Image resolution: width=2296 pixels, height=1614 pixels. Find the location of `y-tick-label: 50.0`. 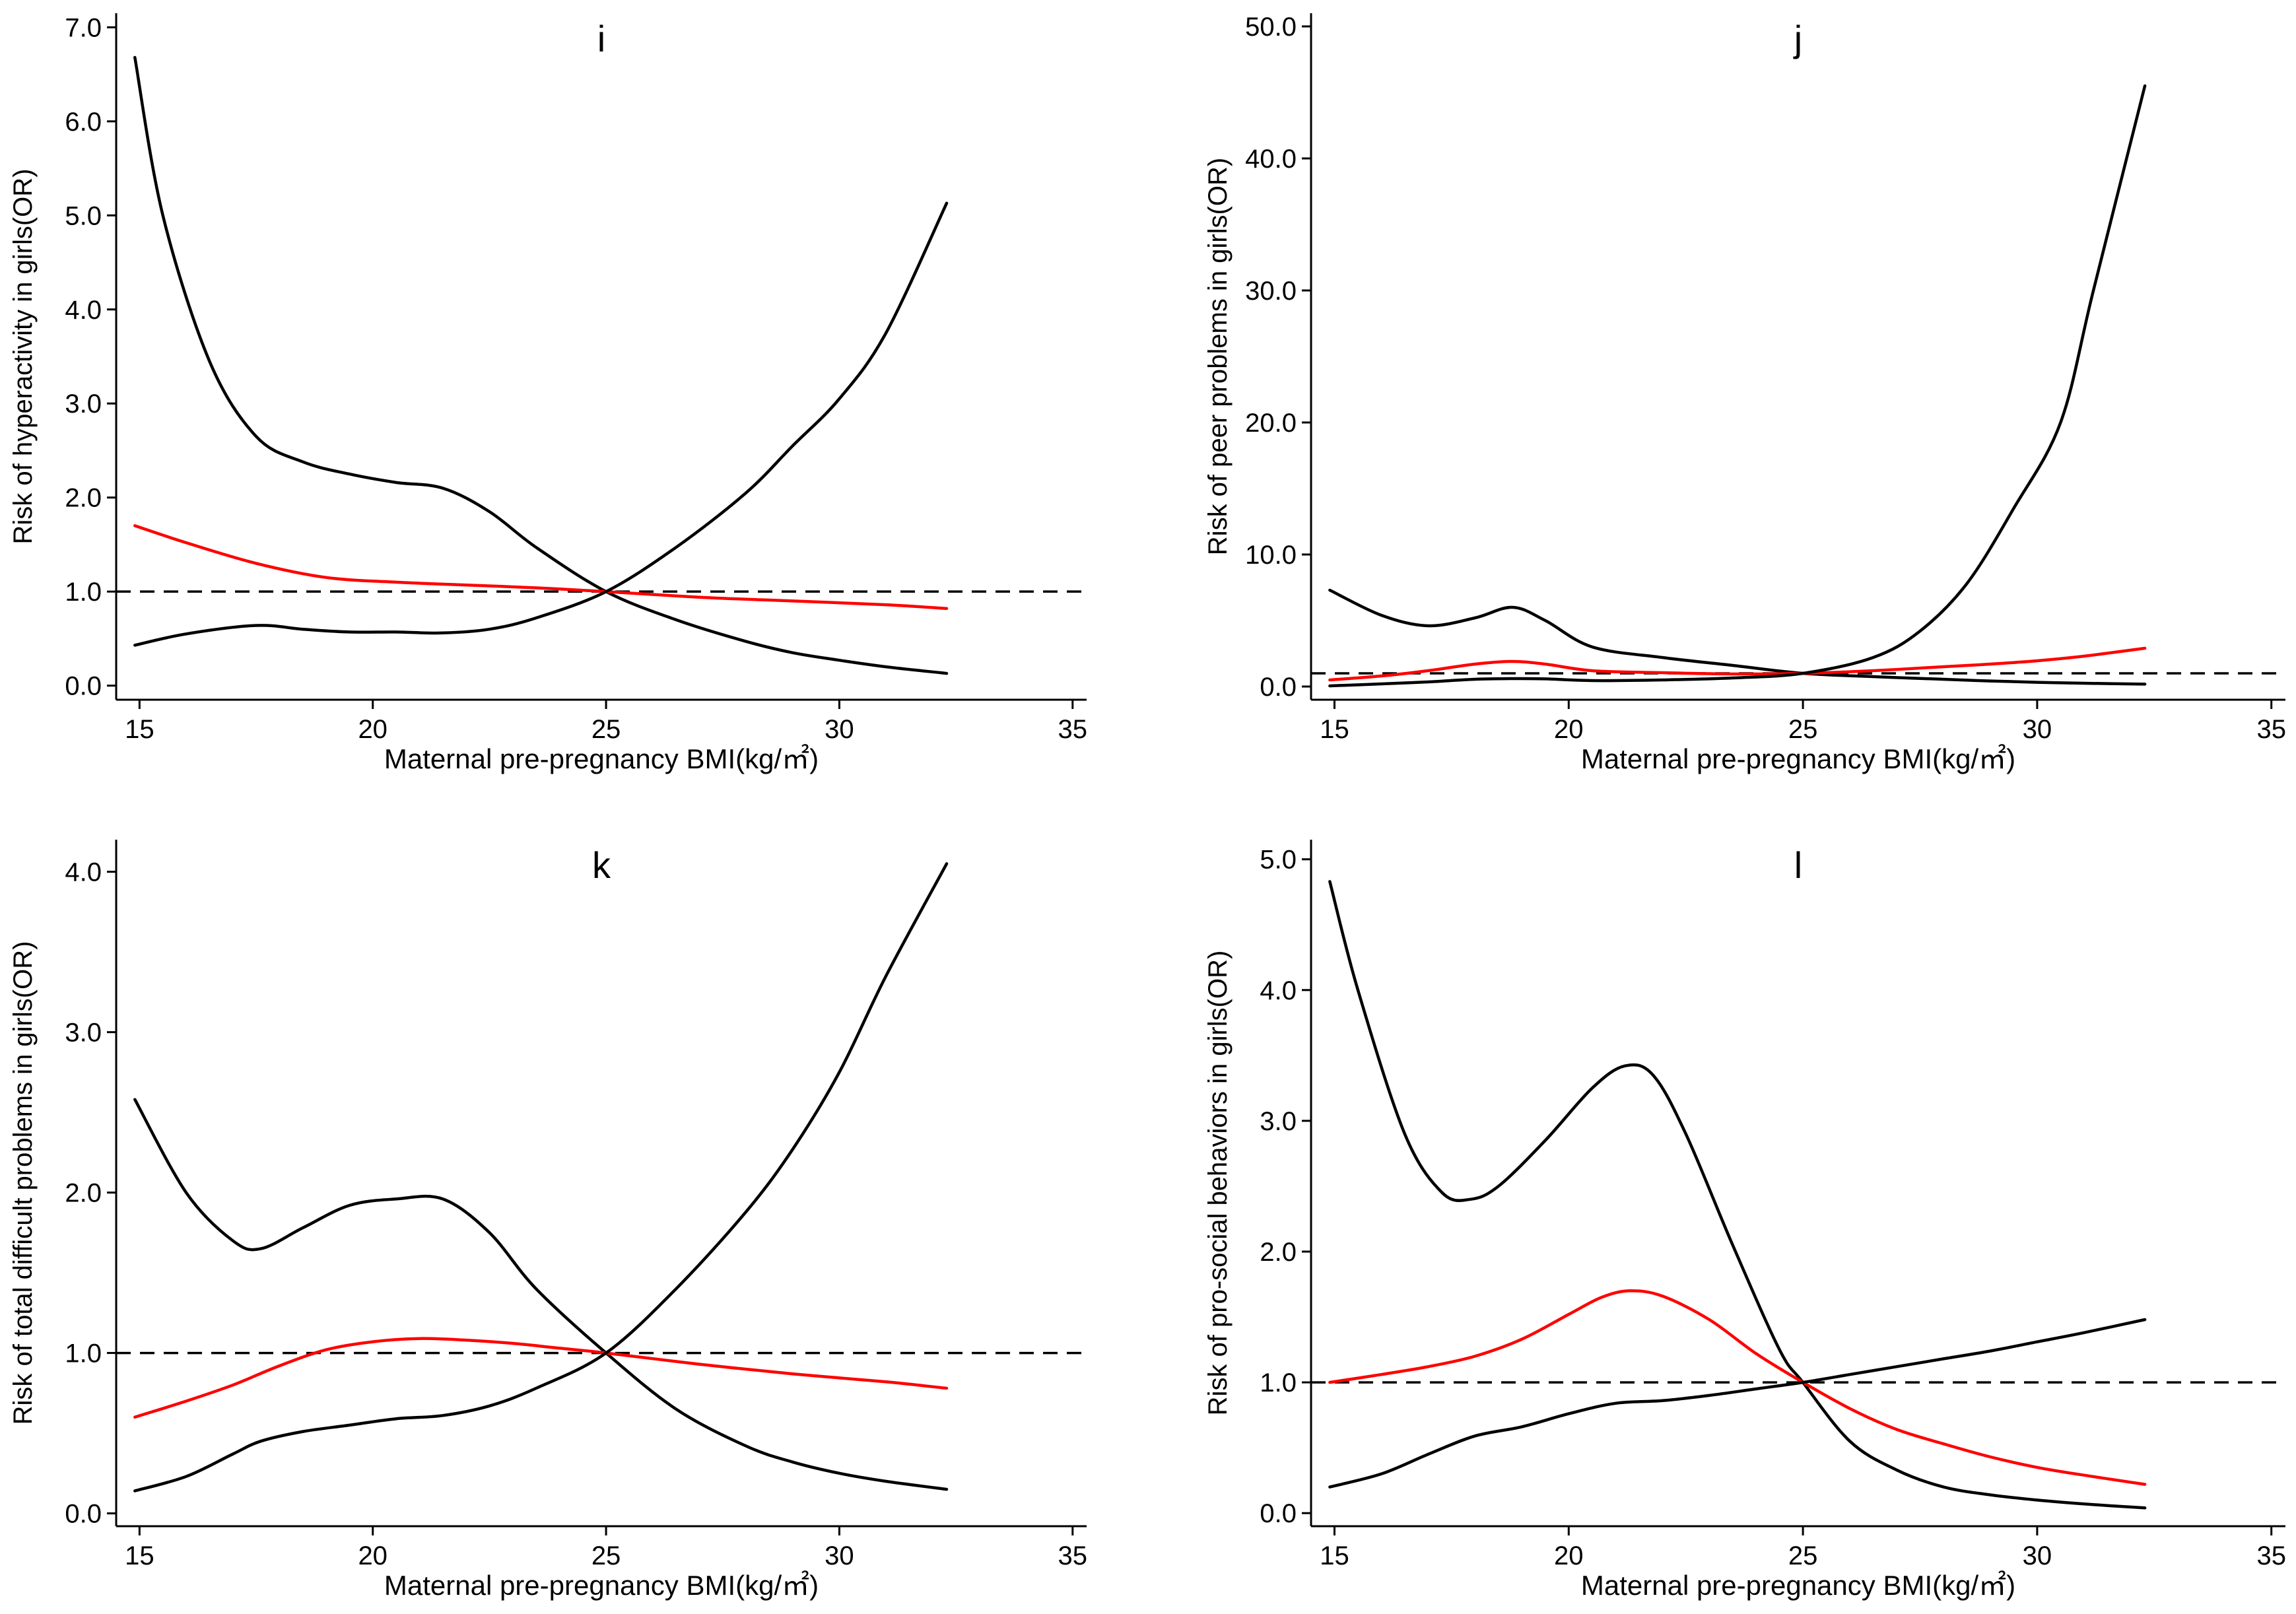

y-tick-label: 50.0 is located at coordinates (1271, 27).